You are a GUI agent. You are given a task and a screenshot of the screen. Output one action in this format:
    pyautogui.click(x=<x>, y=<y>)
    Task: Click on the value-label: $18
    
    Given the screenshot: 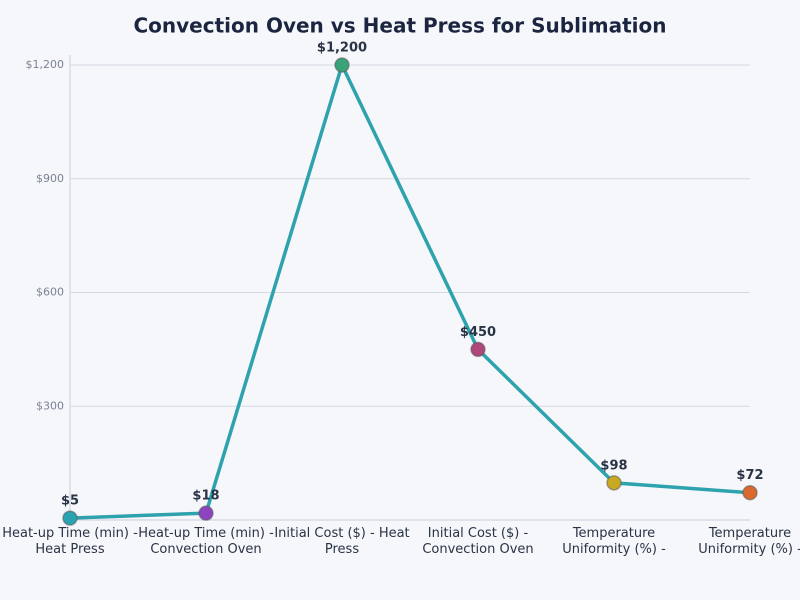 What is the action you would take?
    pyautogui.click(x=205, y=496)
    